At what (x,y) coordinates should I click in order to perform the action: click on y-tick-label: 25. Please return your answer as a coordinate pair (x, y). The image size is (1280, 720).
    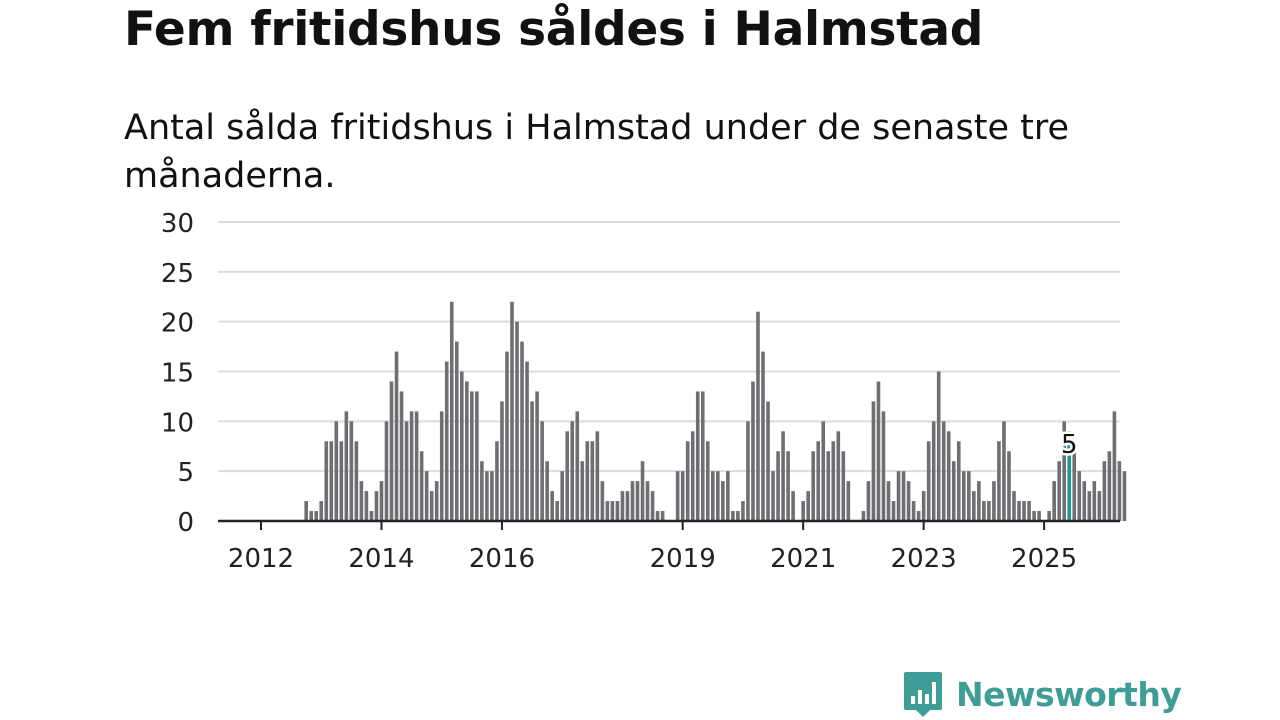
    Looking at the image, I should click on (177, 274).